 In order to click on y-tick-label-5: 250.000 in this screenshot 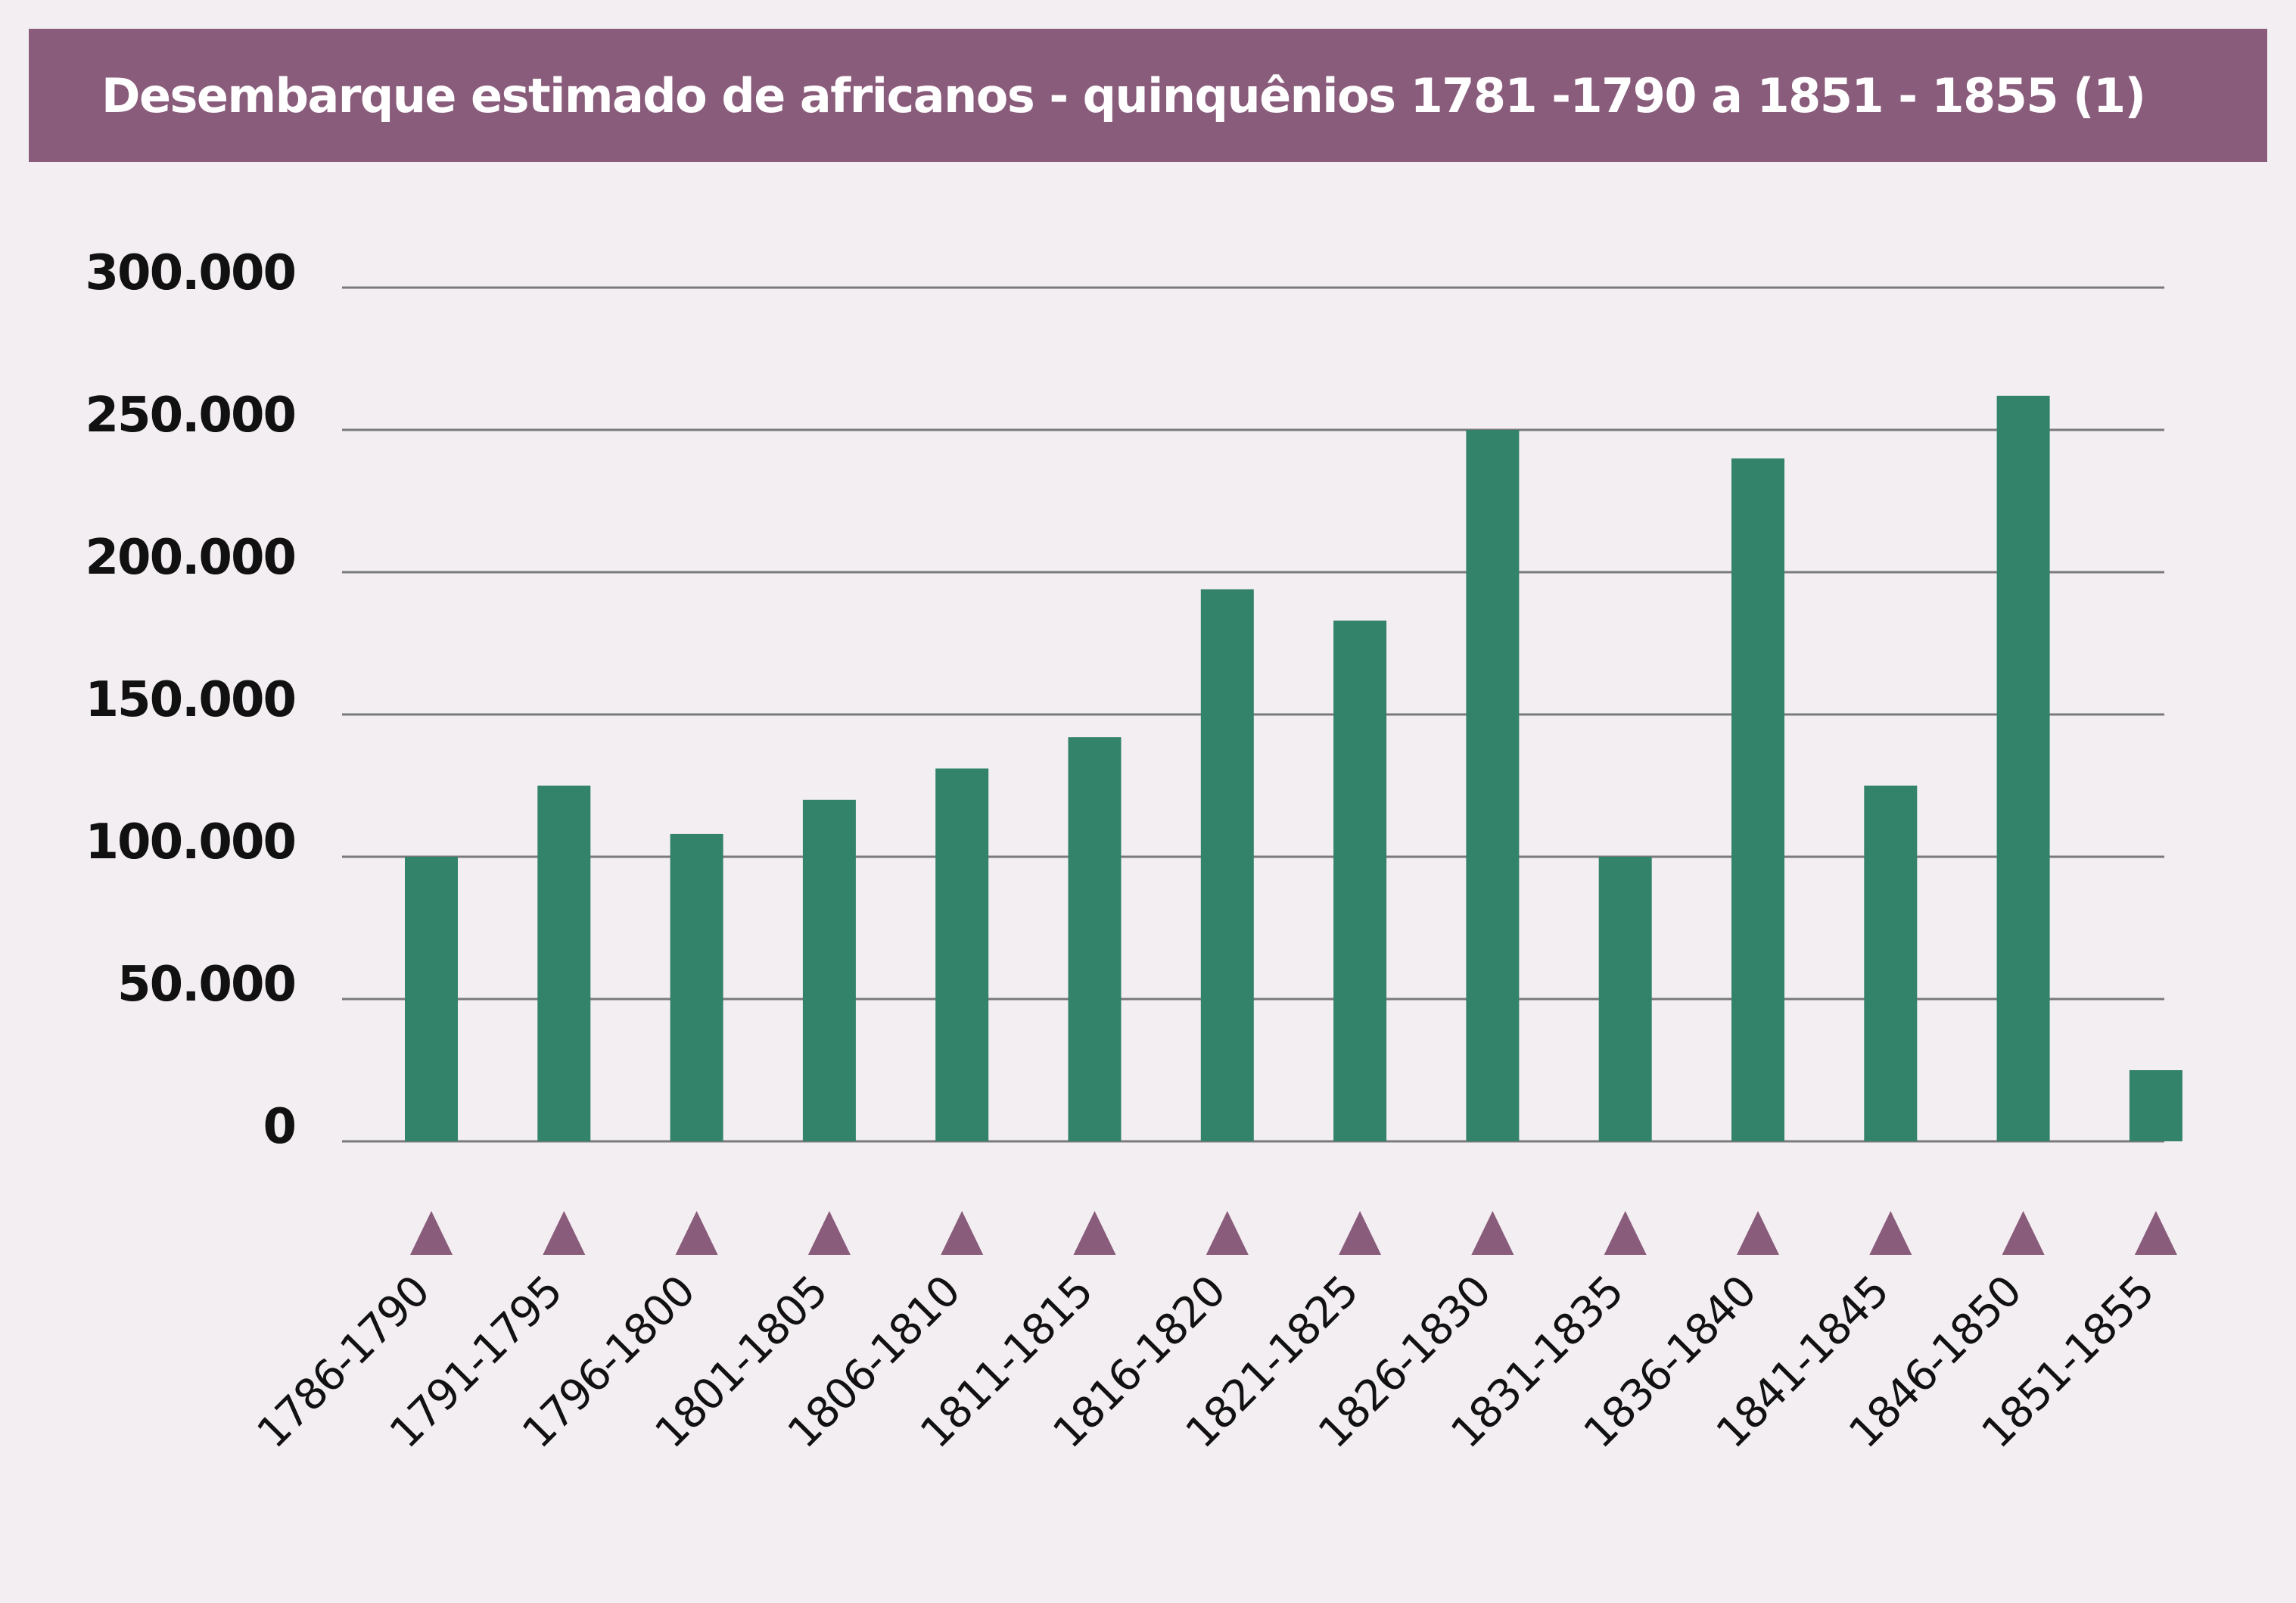, I will do `click(191, 416)`.